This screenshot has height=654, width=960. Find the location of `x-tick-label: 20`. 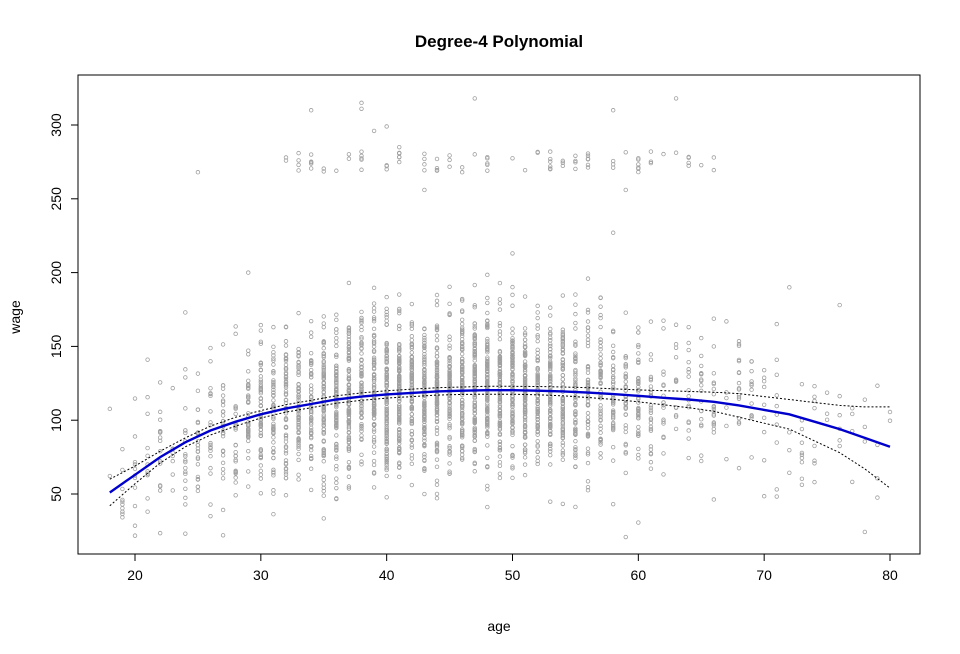

x-tick-label: 20 is located at coordinates (135, 575).